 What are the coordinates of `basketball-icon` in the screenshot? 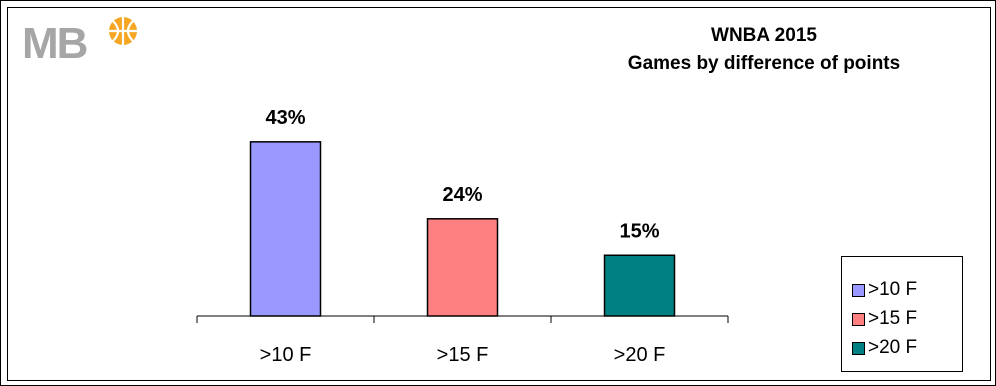 It's located at (123, 31).